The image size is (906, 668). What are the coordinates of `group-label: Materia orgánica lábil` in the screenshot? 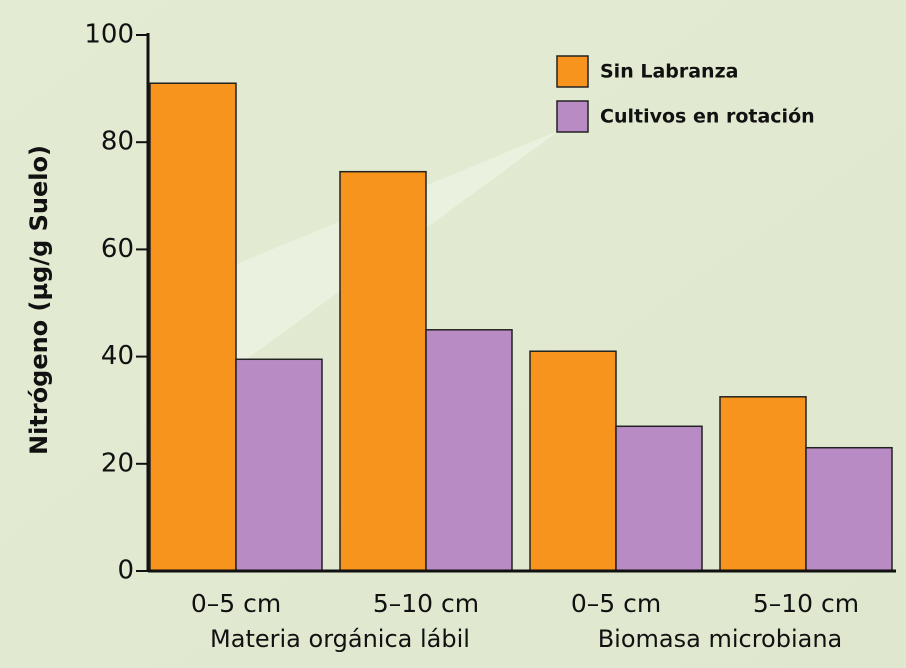 It's located at (340, 639).